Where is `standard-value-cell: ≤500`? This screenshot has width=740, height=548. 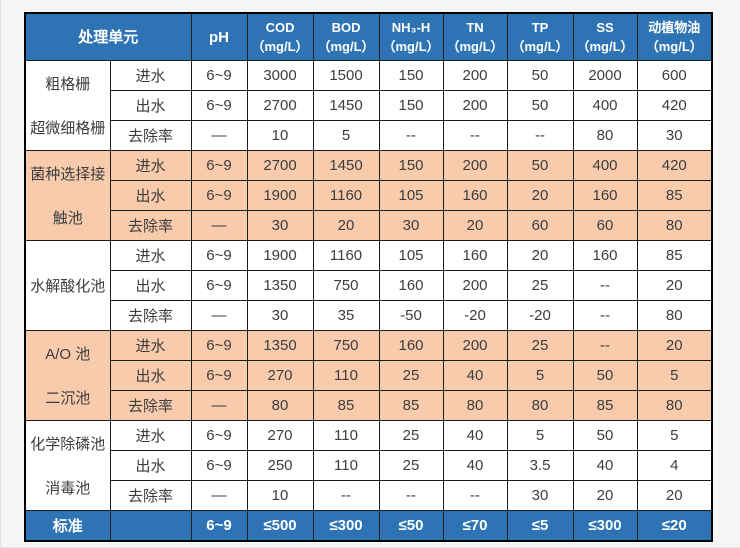 standard-value-cell: ≤500 is located at coordinates (280, 526).